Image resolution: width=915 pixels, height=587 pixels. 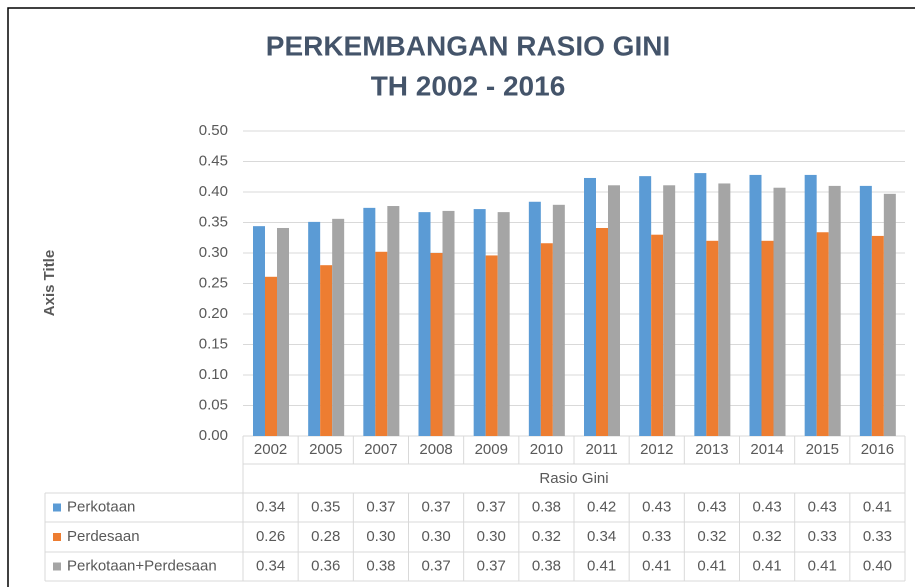 What do you see at coordinates (822, 449) in the screenshot?
I see `x-tick-label: 2015` at bounding box center [822, 449].